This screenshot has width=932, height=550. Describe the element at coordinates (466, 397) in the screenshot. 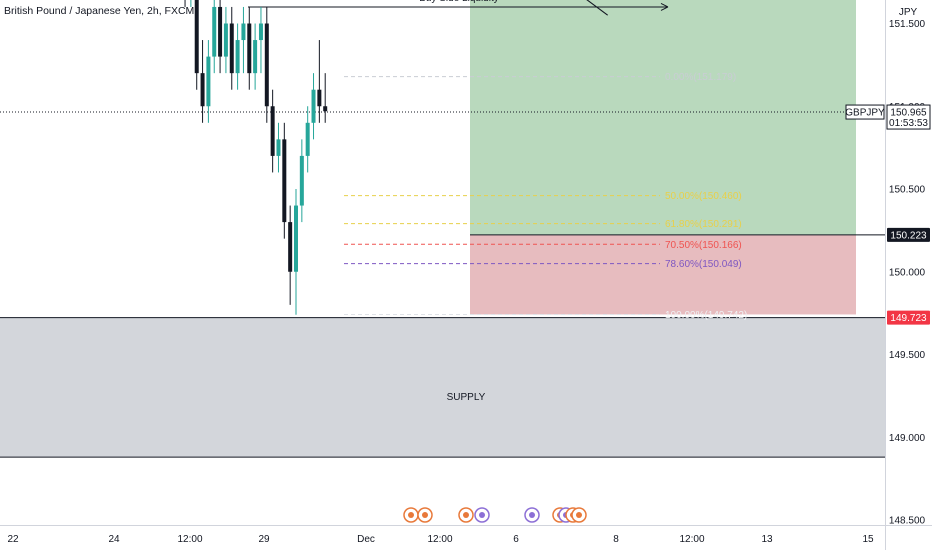

I see `supply-label: SUPPLY` at that location.